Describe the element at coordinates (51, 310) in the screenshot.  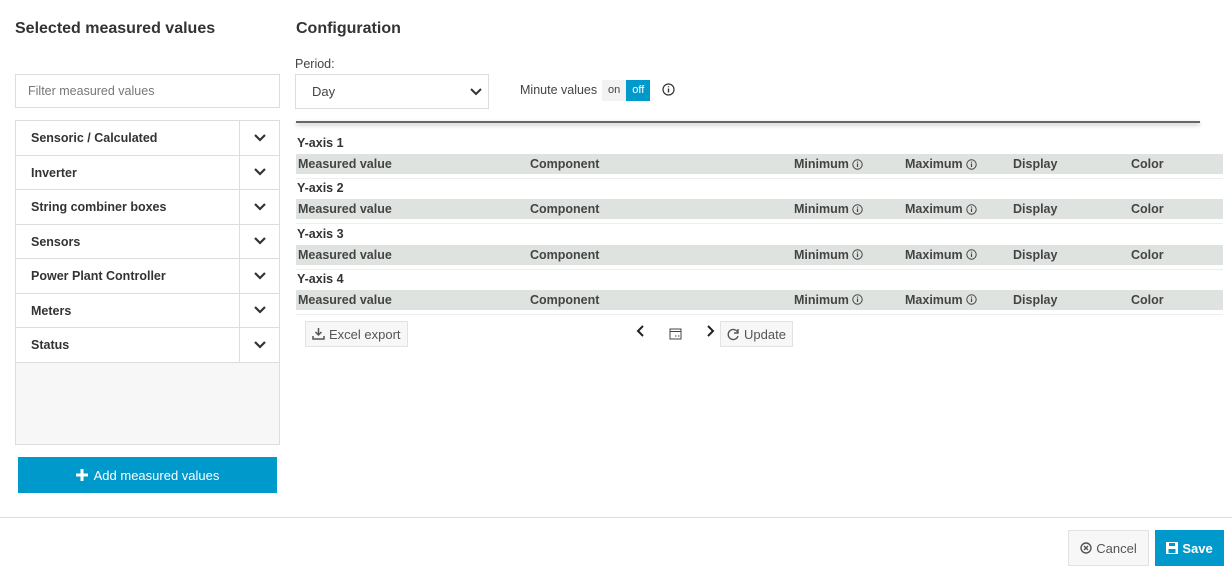
I see `category-label: Meters` at that location.